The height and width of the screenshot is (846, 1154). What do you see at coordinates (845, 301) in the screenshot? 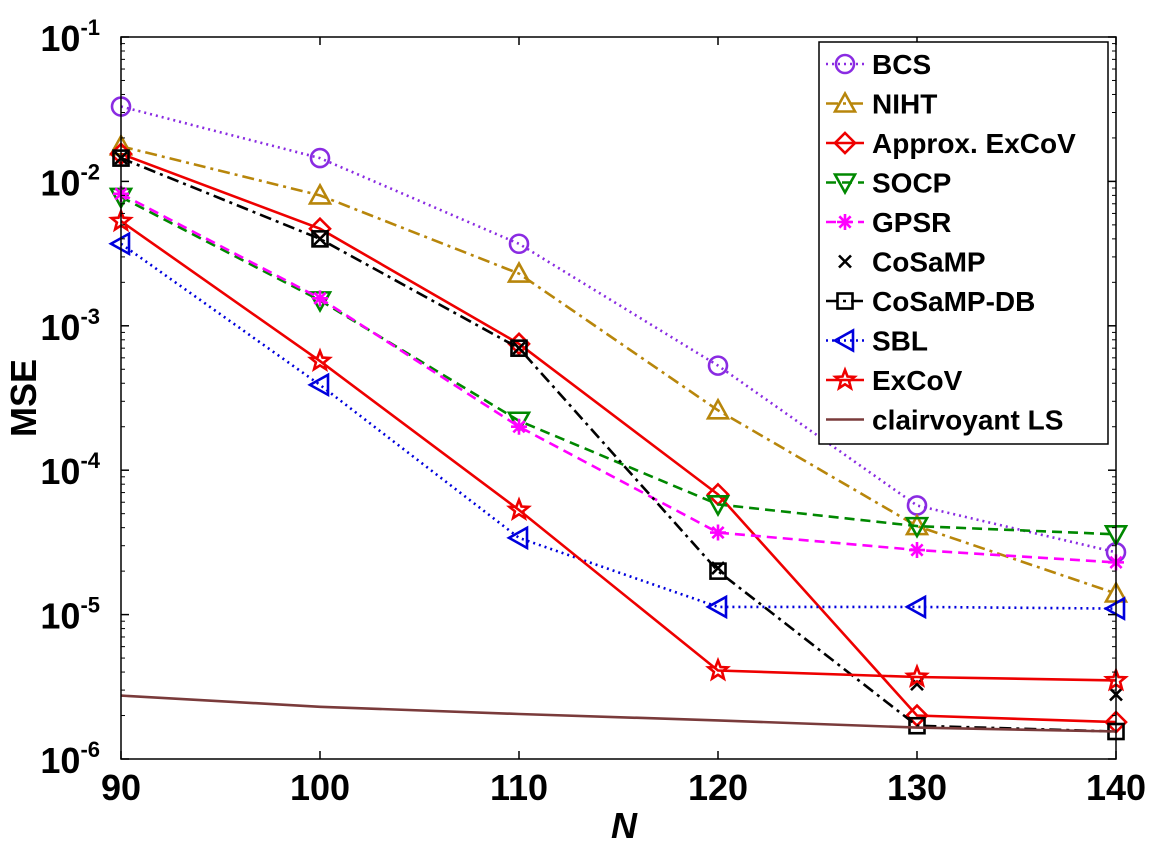
I see `legend-marker-cosamp-db` at bounding box center [845, 301].